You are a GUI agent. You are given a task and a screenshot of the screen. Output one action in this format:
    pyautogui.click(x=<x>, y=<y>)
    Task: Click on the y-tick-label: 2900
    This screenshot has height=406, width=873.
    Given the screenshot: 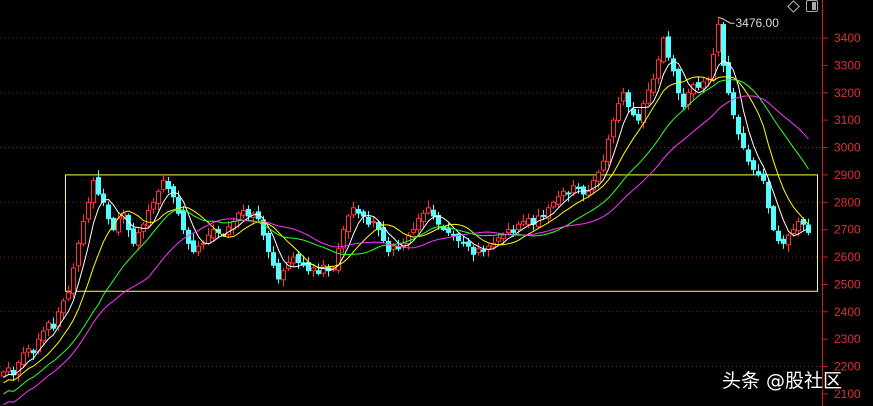 What is the action you would take?
    pyautogui.click(x=847, y=175)
    